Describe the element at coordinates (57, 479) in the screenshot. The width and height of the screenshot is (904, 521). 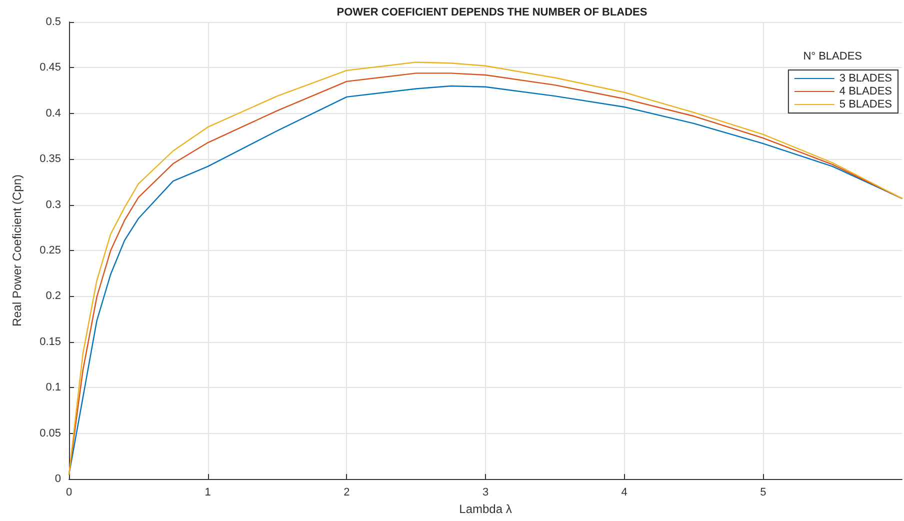
I see `y-tick-label: 0` at that location.